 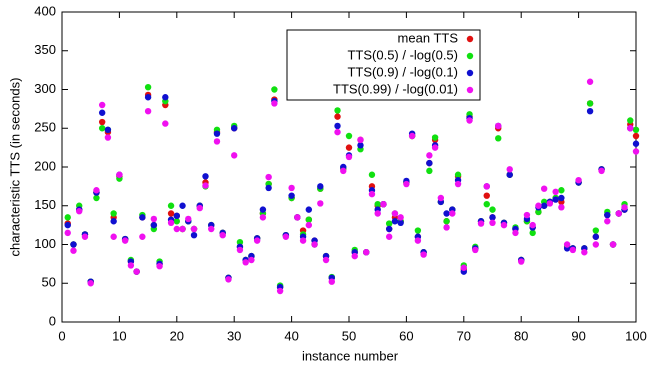 I want to click on x-tick-label: 10, so click(x=119, y=335).